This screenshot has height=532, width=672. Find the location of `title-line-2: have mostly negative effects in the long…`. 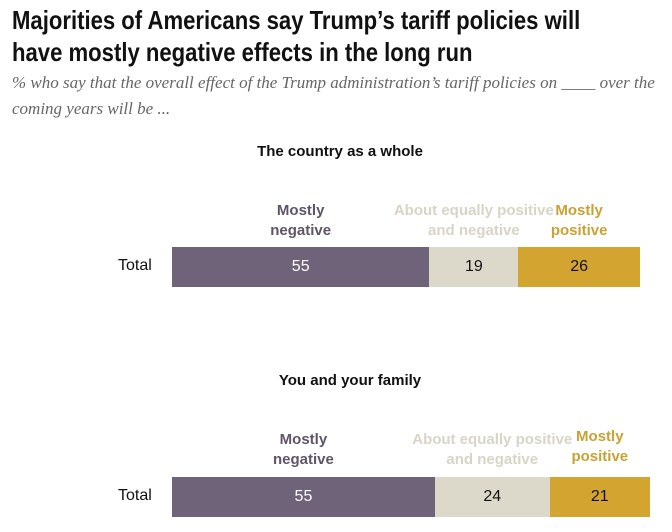

title-line-2: have mostly negative effects in the long… is located at coordinates (242, 52).